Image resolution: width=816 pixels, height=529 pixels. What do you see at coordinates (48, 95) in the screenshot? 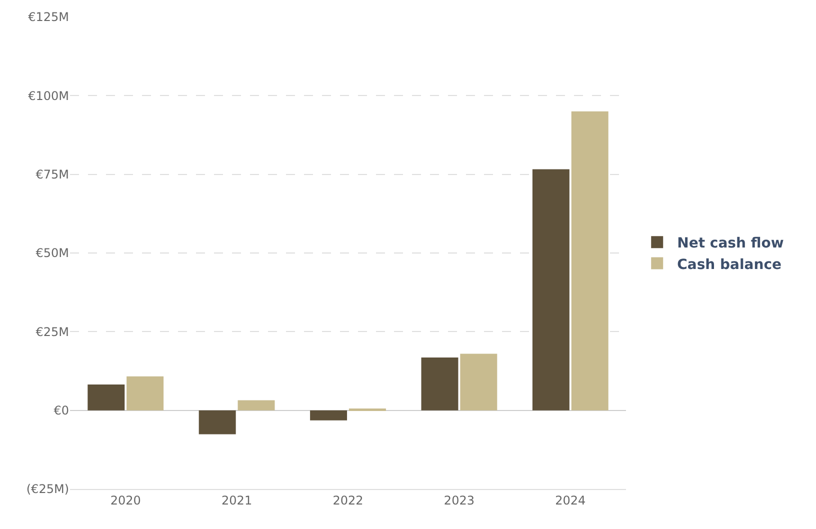
I see `y-tick-label: €100M` at bounding box center [48, 95].